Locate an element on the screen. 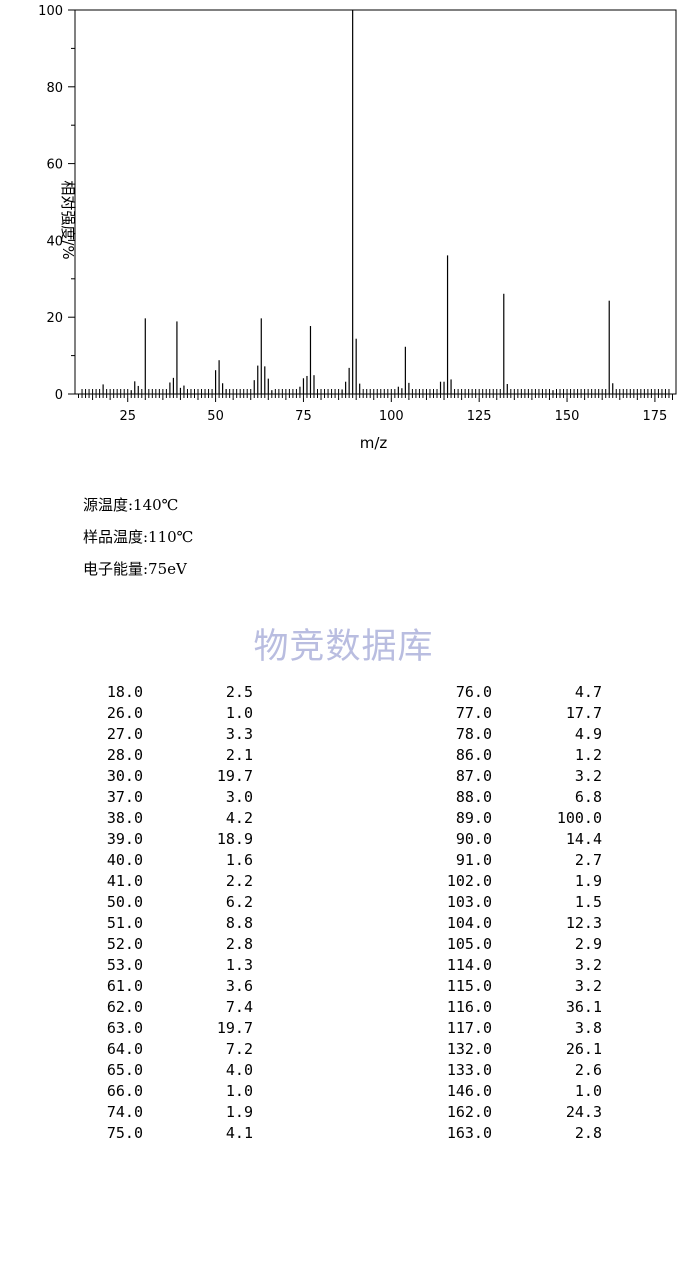  table-intensity-cell: 2.6 is located at coordinates (588, 1070).